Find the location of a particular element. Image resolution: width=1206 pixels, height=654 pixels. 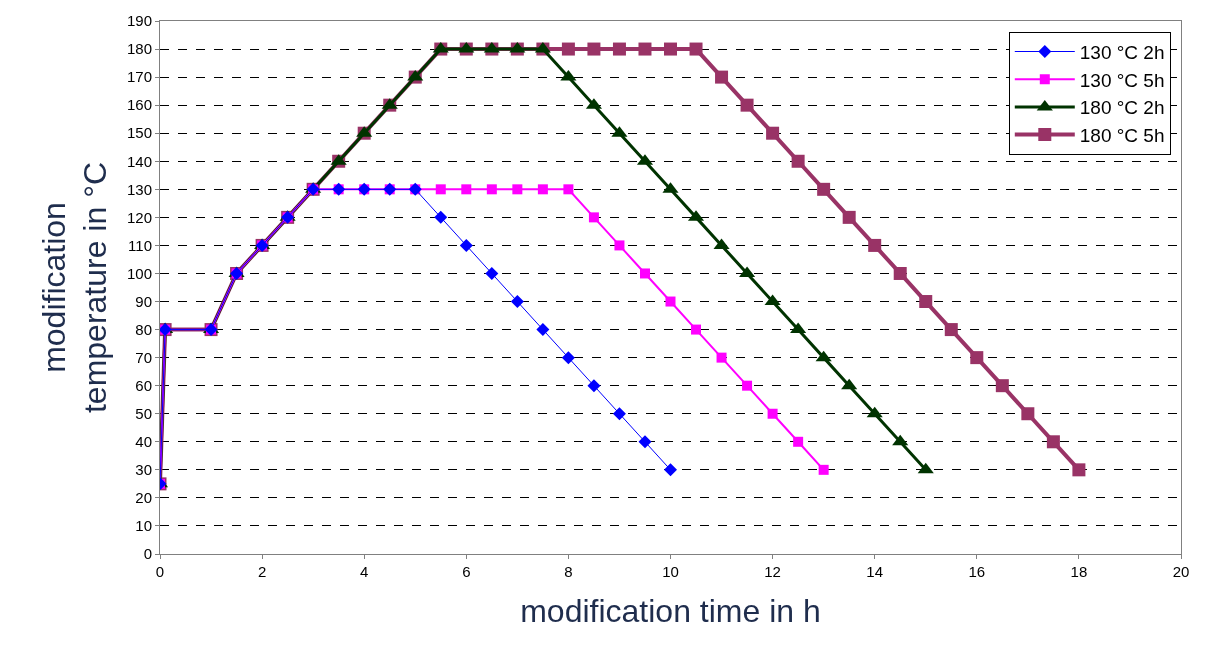

legend-label: 180 °C 5h is located at coordinates (1122, 136).